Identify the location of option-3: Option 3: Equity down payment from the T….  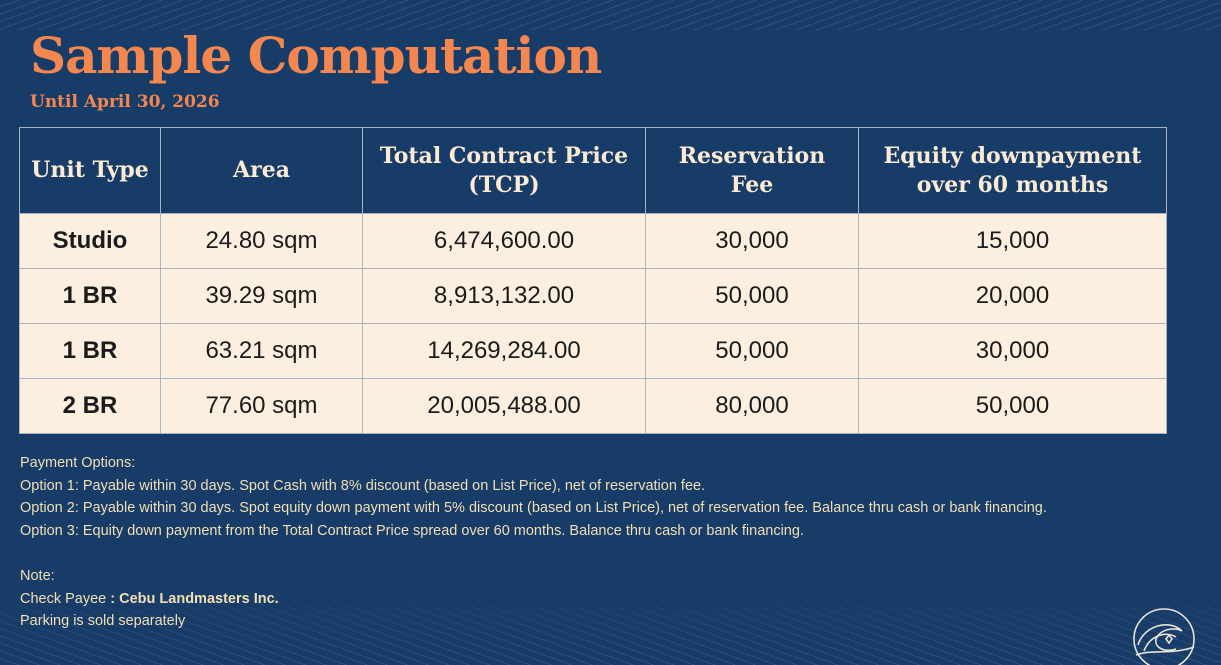
(412, 530).